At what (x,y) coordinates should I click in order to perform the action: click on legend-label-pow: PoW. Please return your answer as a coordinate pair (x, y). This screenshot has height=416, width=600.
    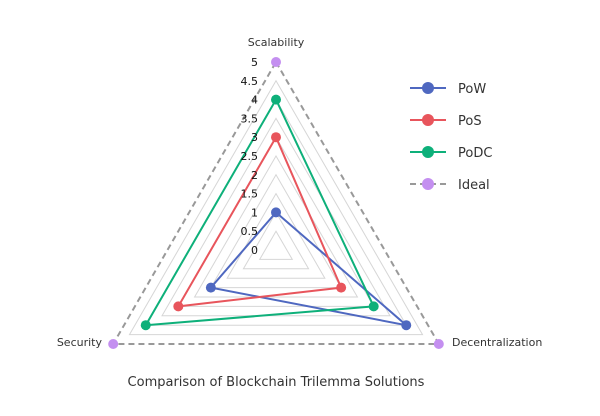
    Looking at the image, I should click on (472, 89).